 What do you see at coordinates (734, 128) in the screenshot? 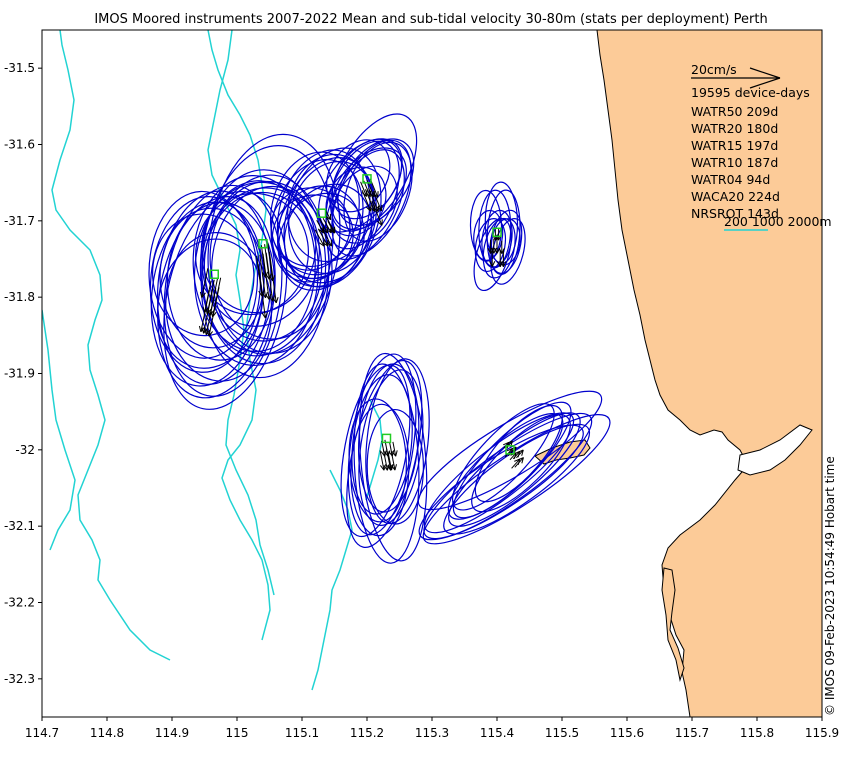
I see `legend-station: WATR20 180d` at bounding box center [734, 128].